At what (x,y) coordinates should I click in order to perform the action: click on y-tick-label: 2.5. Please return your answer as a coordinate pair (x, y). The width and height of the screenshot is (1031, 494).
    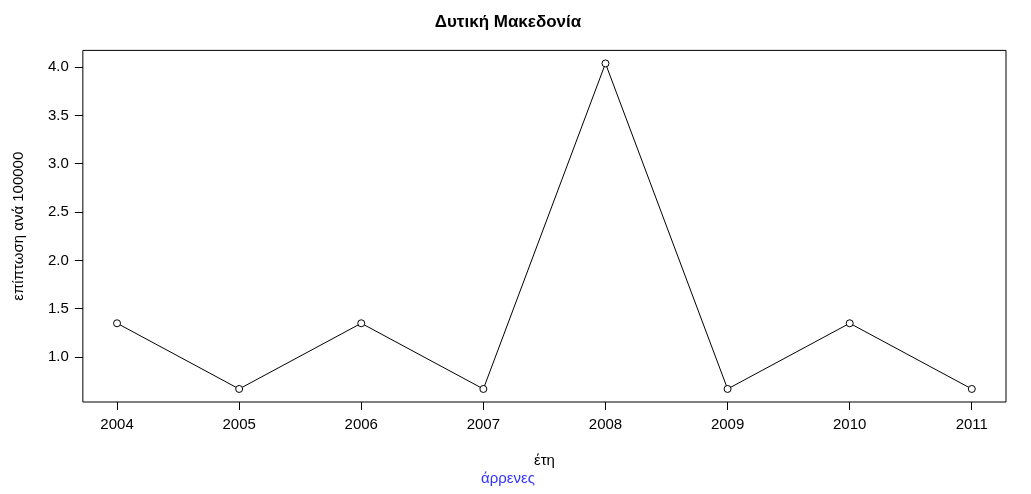
    Looking at the image, I should click on (58, 211).